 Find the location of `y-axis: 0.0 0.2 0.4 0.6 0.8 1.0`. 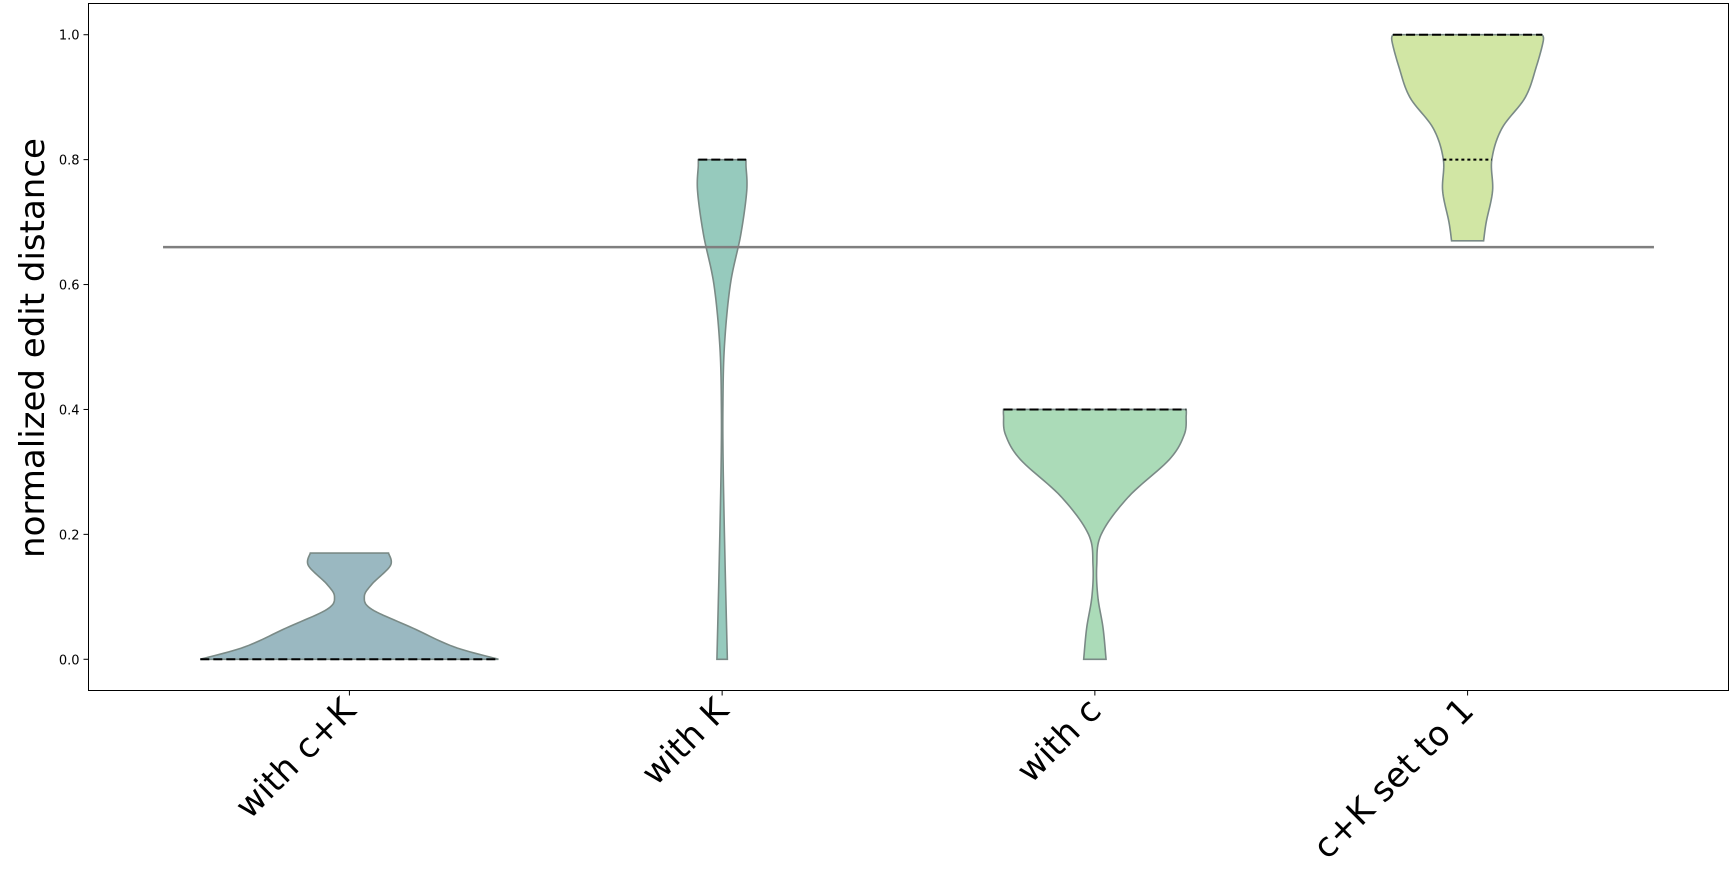

y-axis: 0.0 0.2 0.4 0.6 0.8 1.0 is located at coordinates (74, 348).